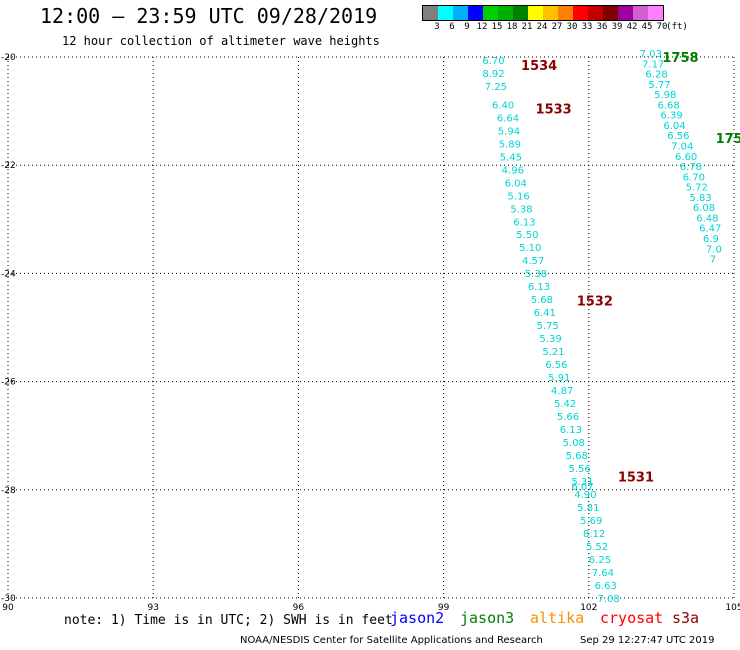 Image resolution: width=740 pixels, height=650 pixels. What do you see at coordinates (579, 469) in the screenshot?
I see `wave-height-value: 5.56` at bounding box center [579, 469].